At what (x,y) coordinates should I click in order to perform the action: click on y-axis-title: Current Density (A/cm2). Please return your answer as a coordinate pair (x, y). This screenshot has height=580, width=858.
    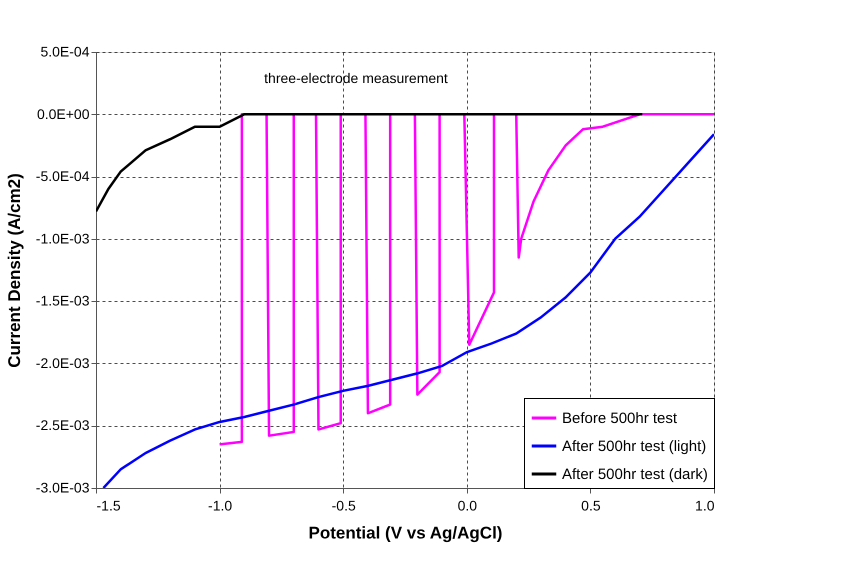
    Looking at the image, I should click on (14, 270).